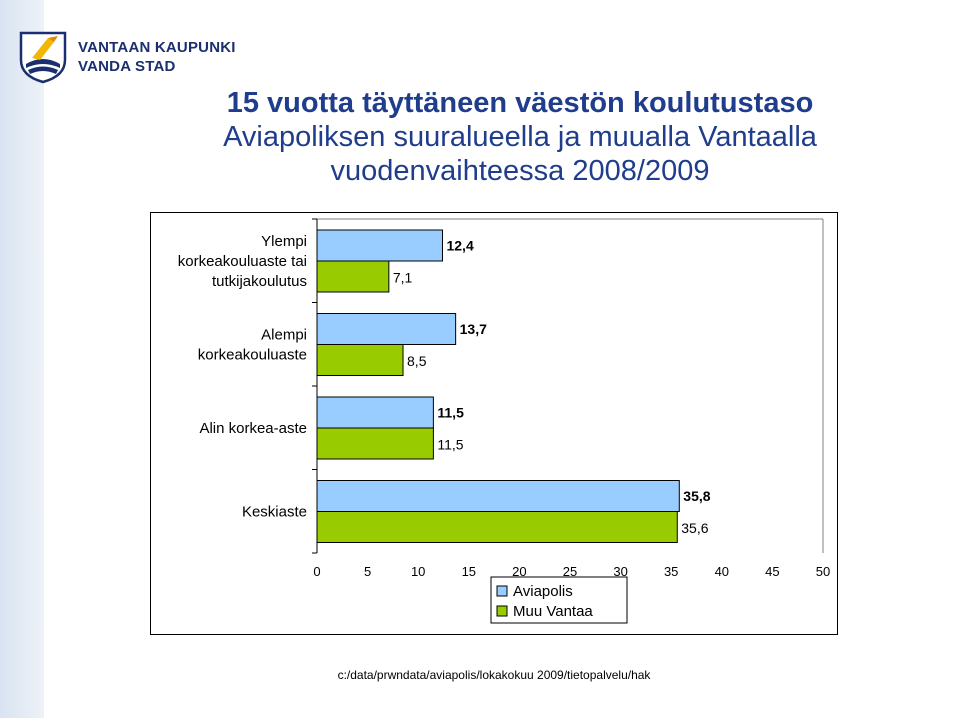  What do you see at coordinates (459, 246) in the screenshot?
I see `data-label-aviapolis: 12,4` at bounding box center [459, 246].